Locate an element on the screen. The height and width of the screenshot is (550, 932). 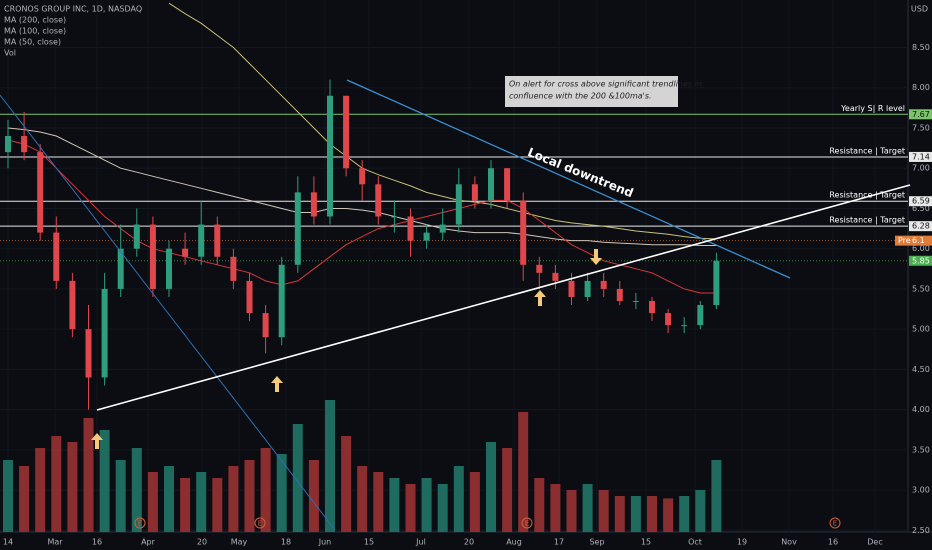
x-tick-label: 16 is located at coordinates (833, 542).